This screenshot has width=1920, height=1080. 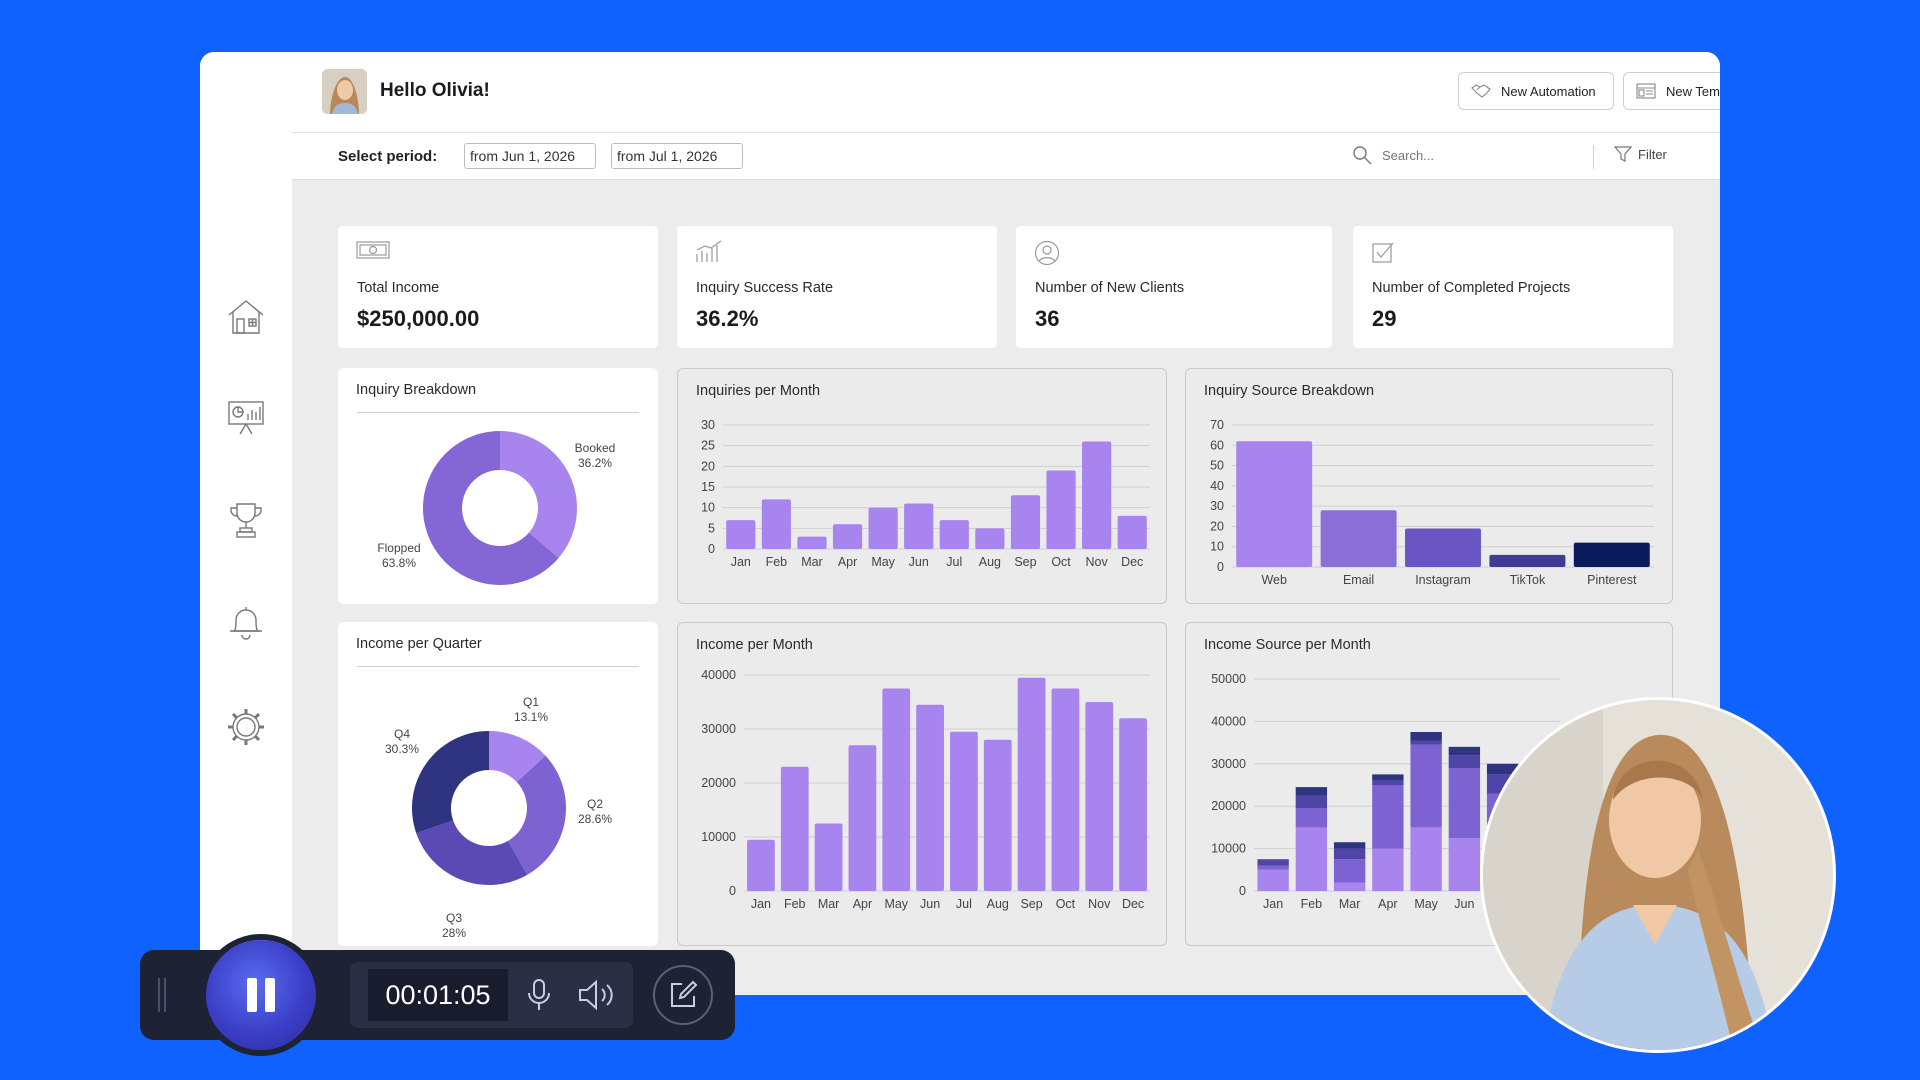 I want to click on kpi-card-new-clients: Number of New Clients 36, so click(x=1174, y=287).